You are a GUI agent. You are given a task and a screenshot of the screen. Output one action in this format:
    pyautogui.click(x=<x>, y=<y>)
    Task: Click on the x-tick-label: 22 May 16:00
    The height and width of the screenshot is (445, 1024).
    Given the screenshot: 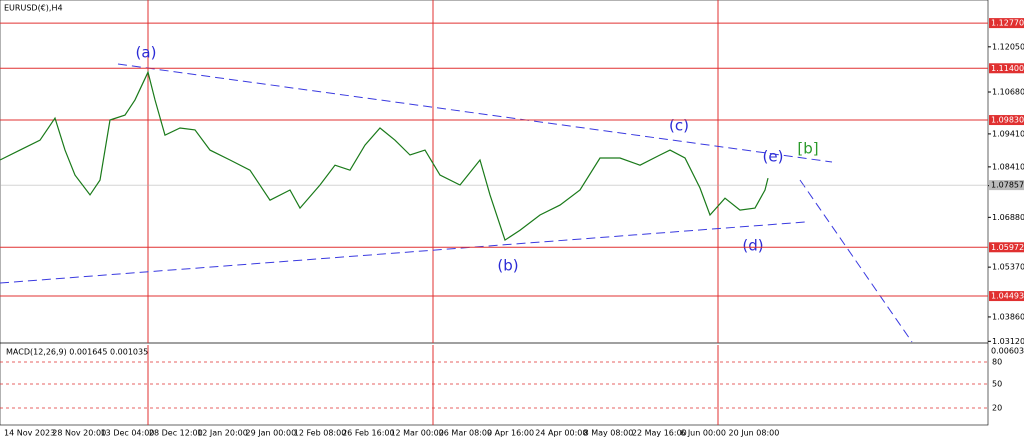 What is the action you would take?
    pyautogui.click(x=659, y=433)
    